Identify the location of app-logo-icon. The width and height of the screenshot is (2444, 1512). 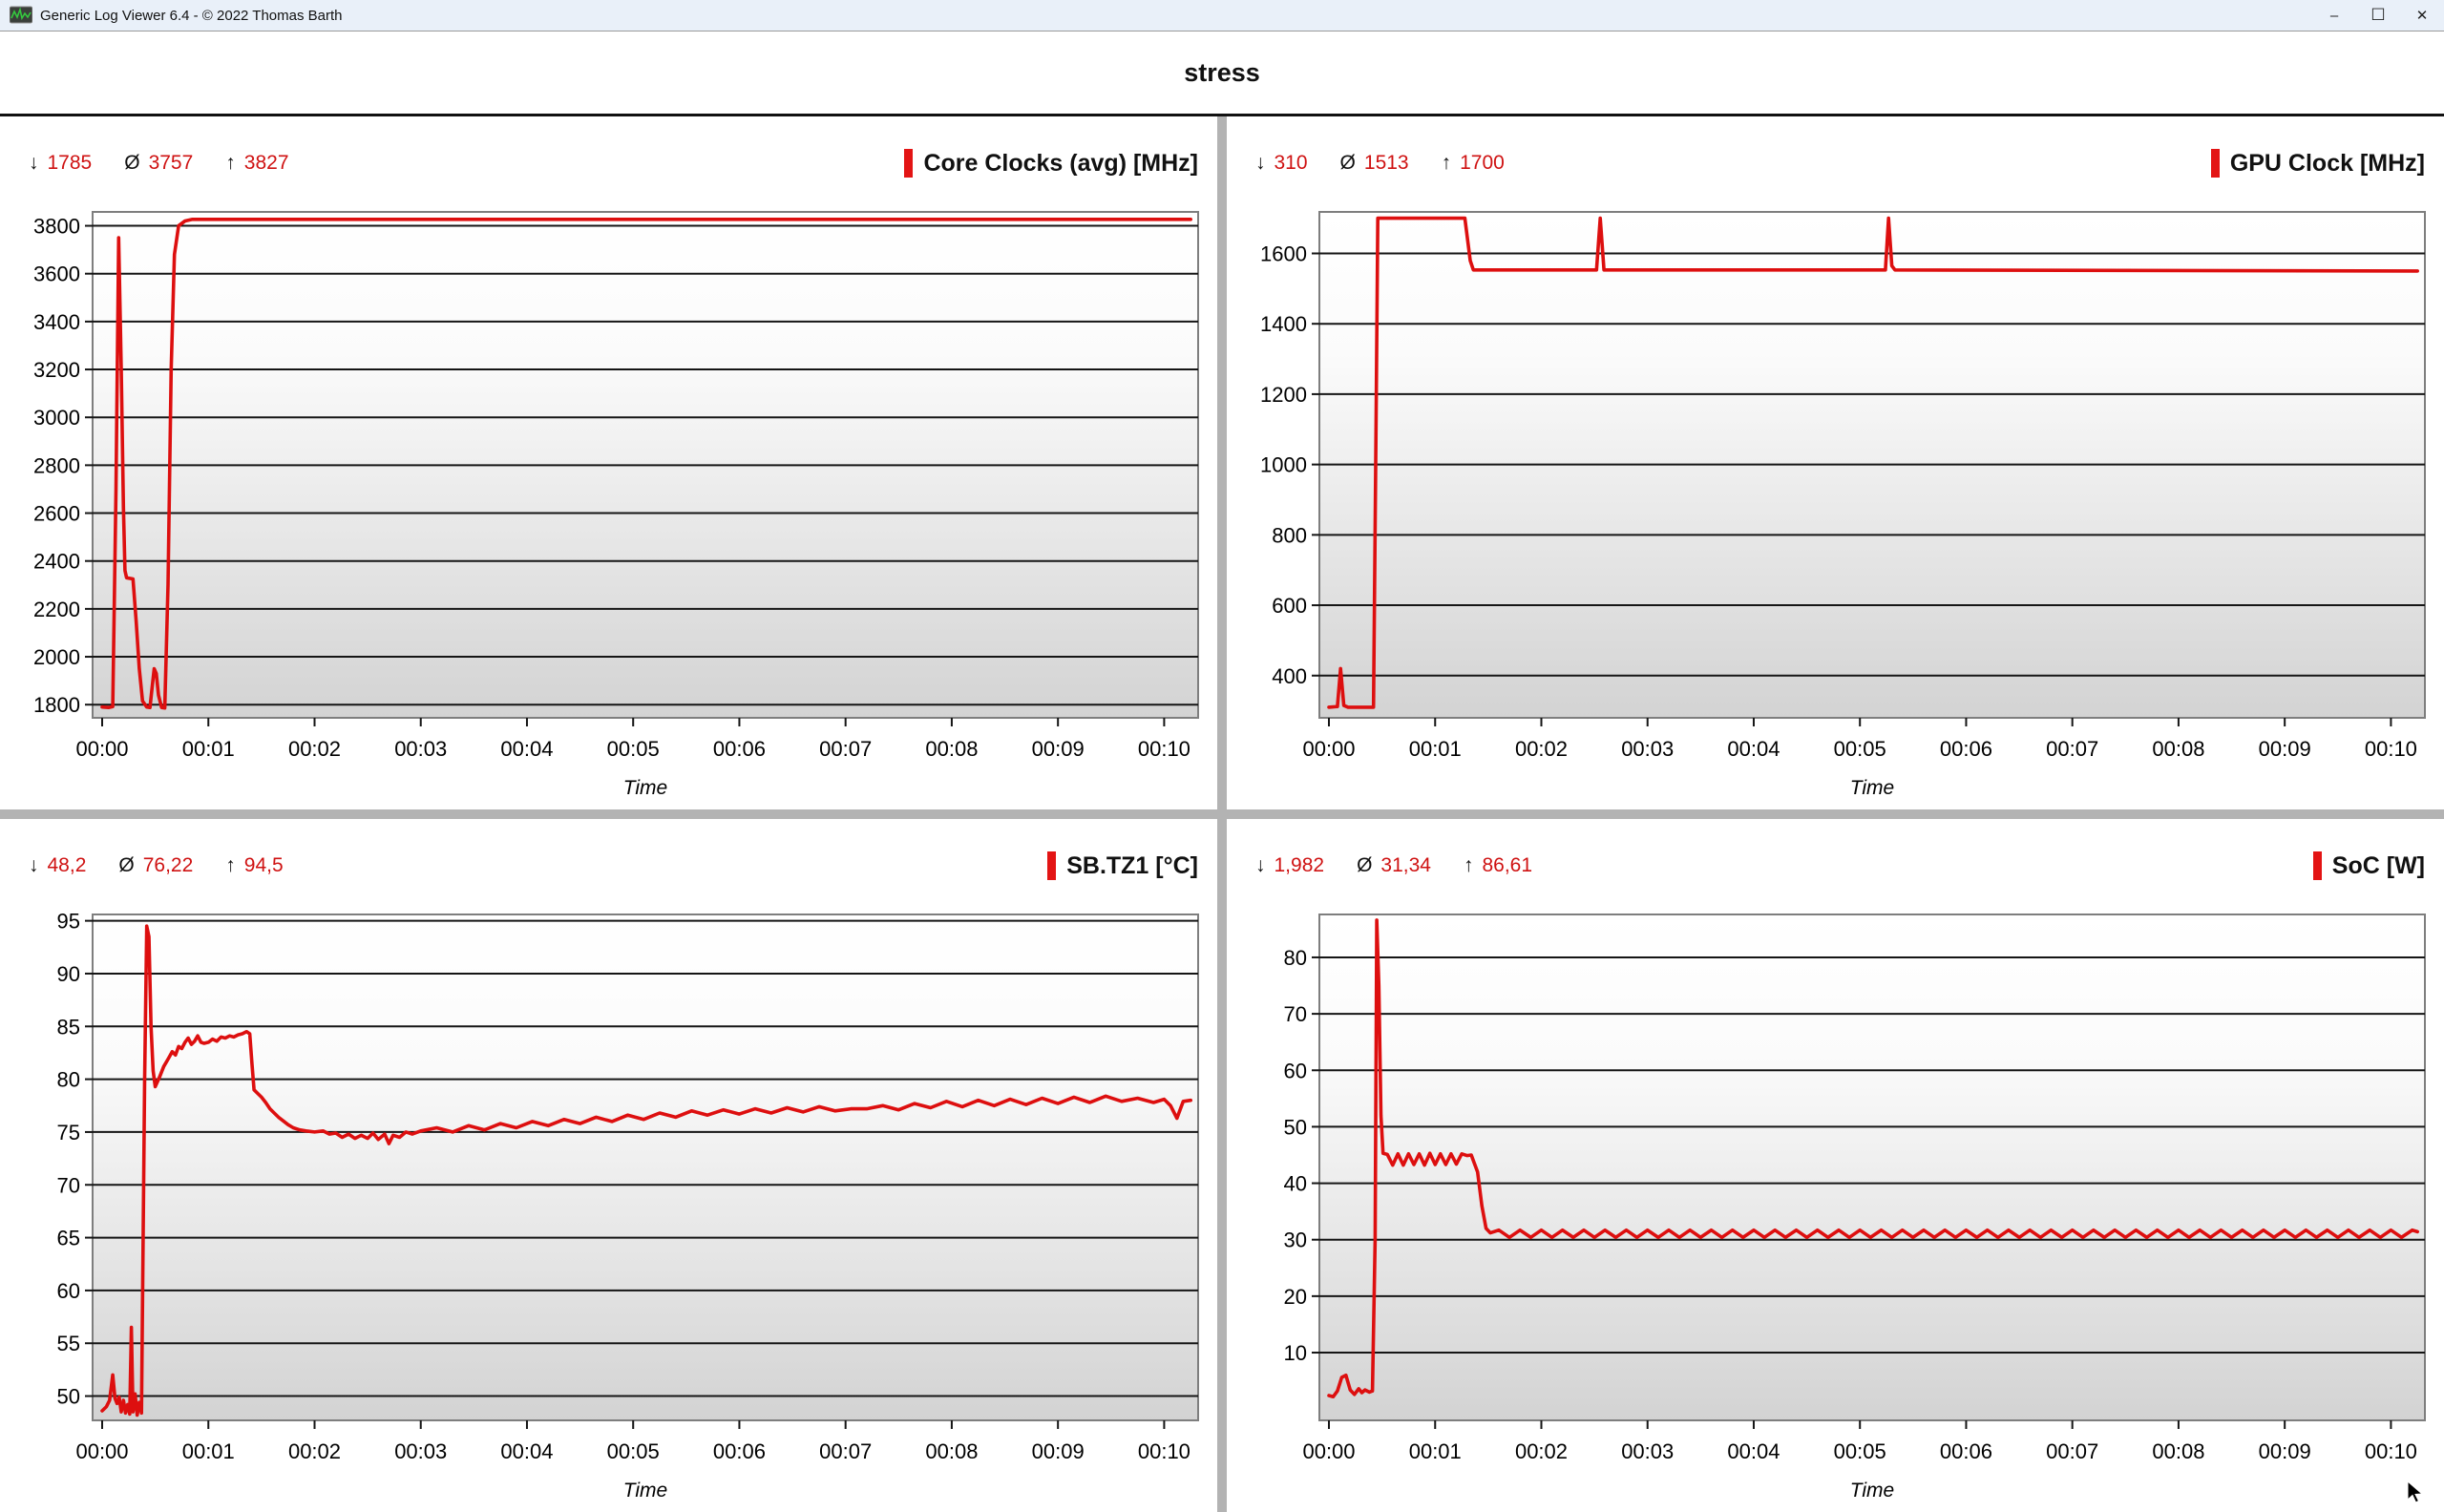
(21, 15).